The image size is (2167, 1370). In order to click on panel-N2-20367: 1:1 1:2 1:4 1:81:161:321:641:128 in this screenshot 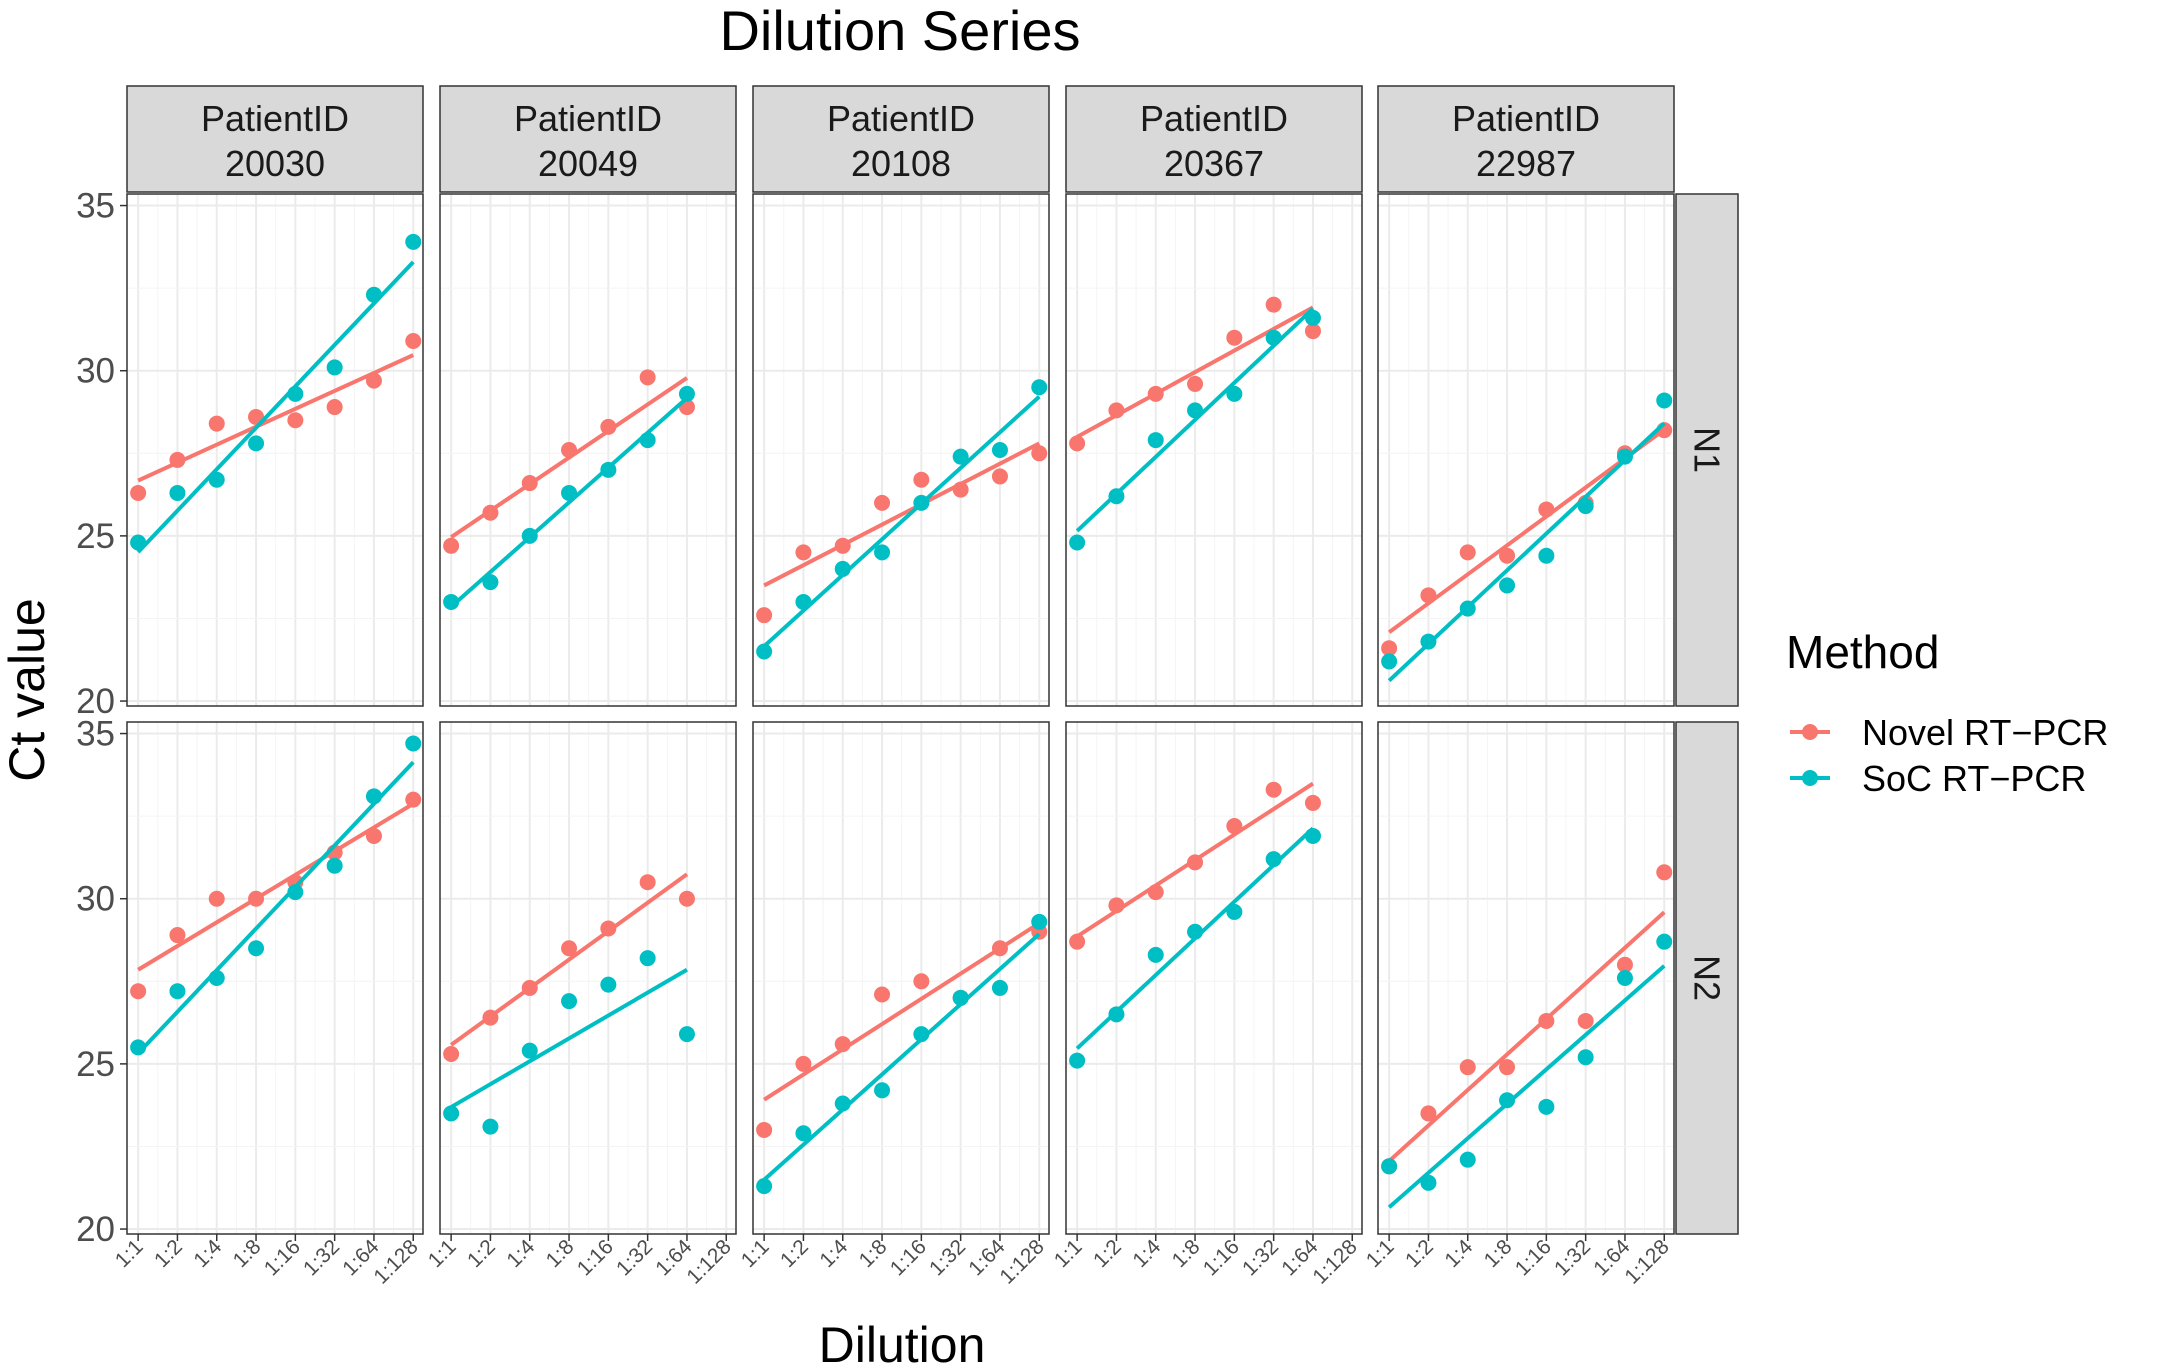, I will do `click(1206, 1005)`.